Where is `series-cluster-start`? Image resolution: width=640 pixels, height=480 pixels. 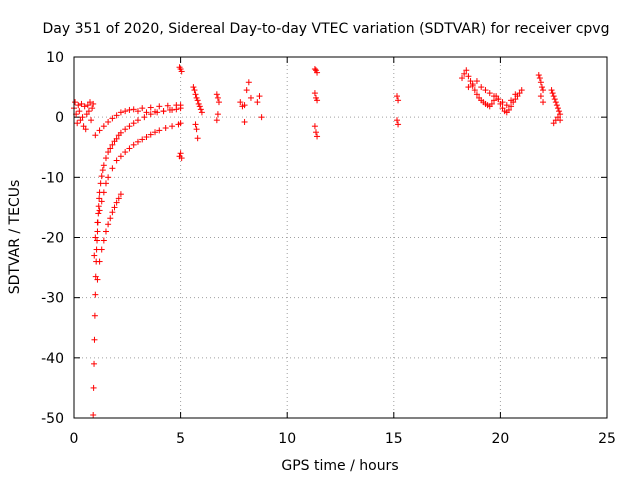 series-cluster-start is located at coordinates (84, 116).